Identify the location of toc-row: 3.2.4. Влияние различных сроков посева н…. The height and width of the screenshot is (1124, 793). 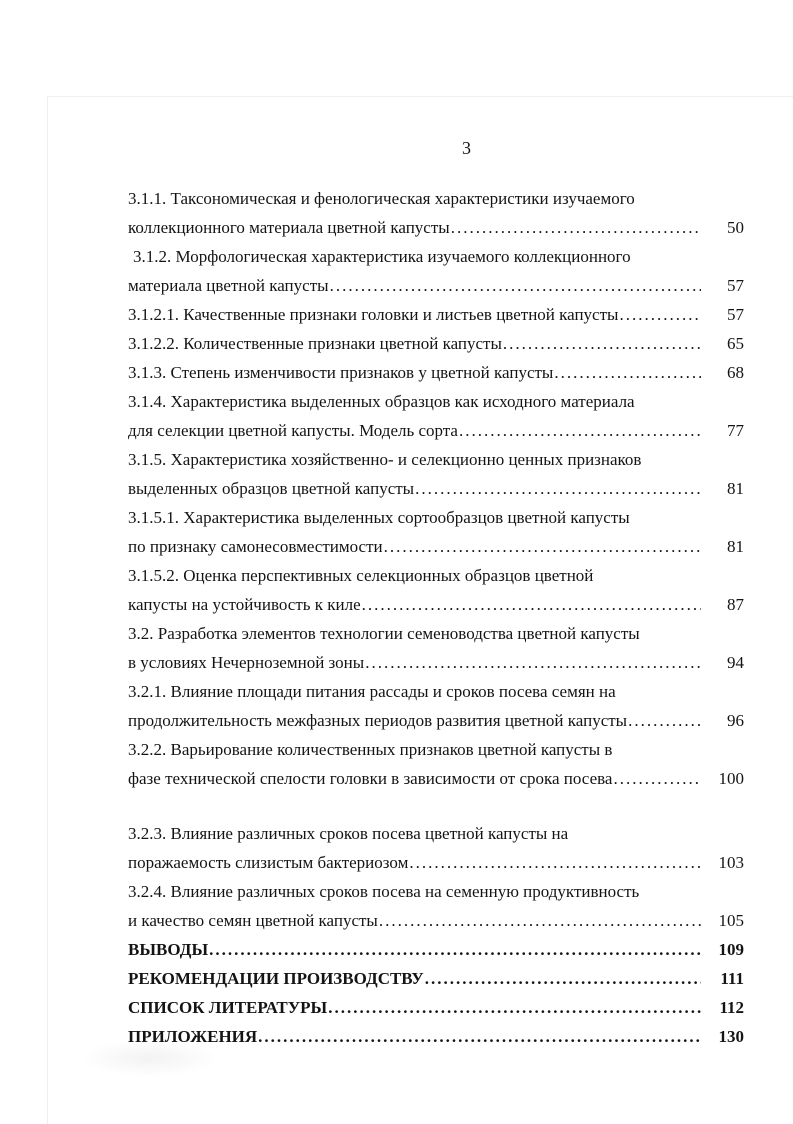
(436, 891).